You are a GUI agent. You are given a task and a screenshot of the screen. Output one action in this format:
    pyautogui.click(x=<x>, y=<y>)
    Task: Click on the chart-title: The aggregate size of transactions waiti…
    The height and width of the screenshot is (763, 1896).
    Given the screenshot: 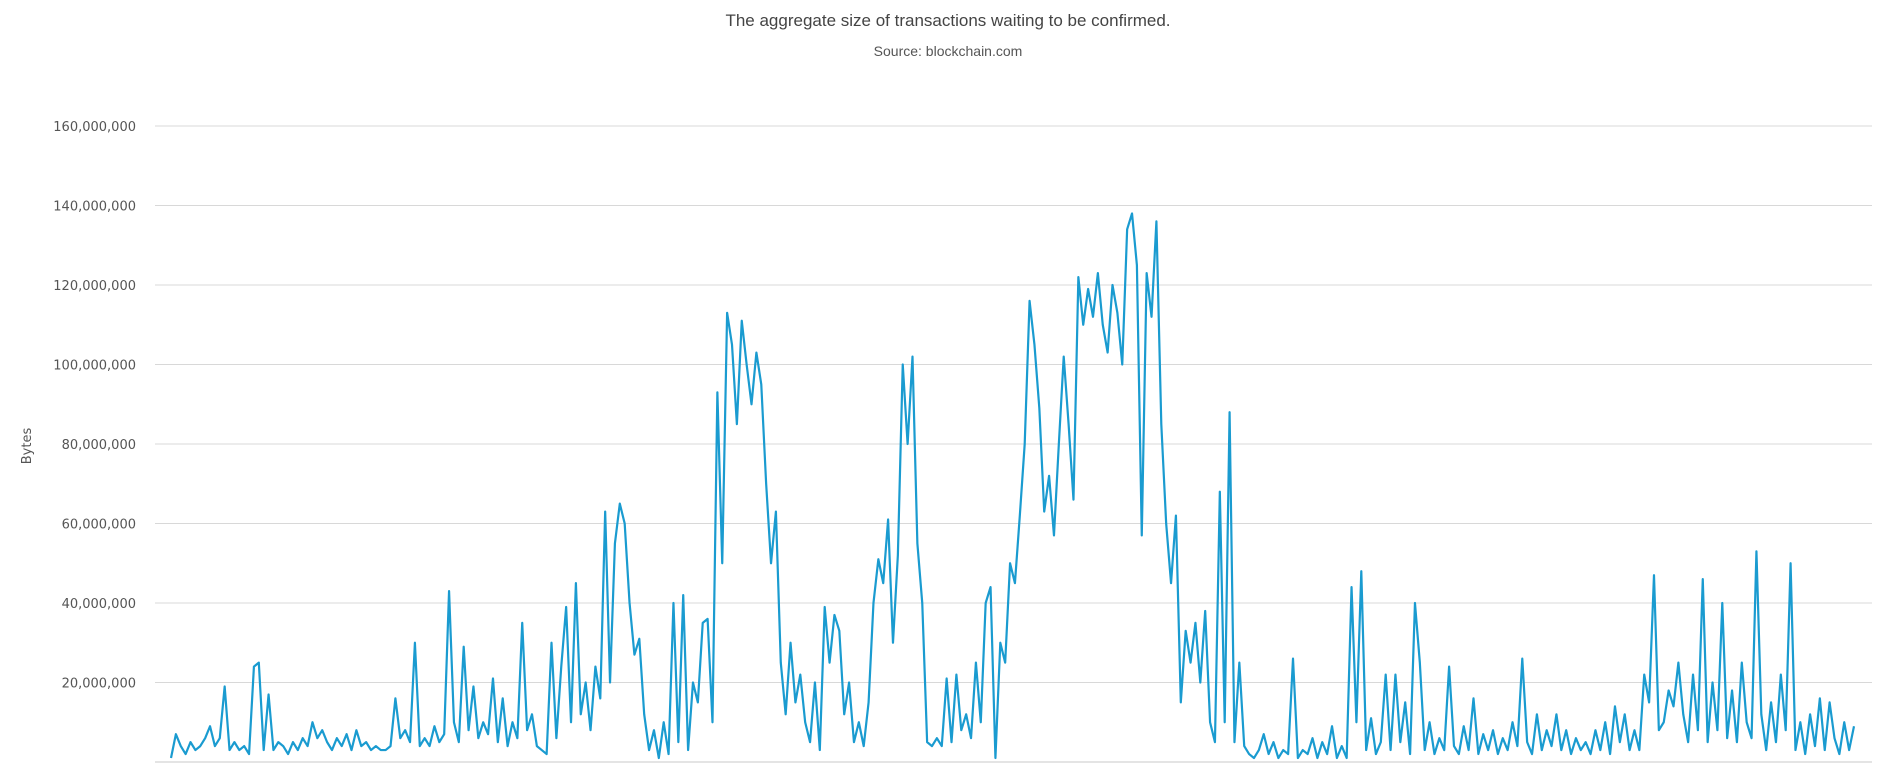 What is the action you would take?
    pyautogui.click(x=948, y=20)
    